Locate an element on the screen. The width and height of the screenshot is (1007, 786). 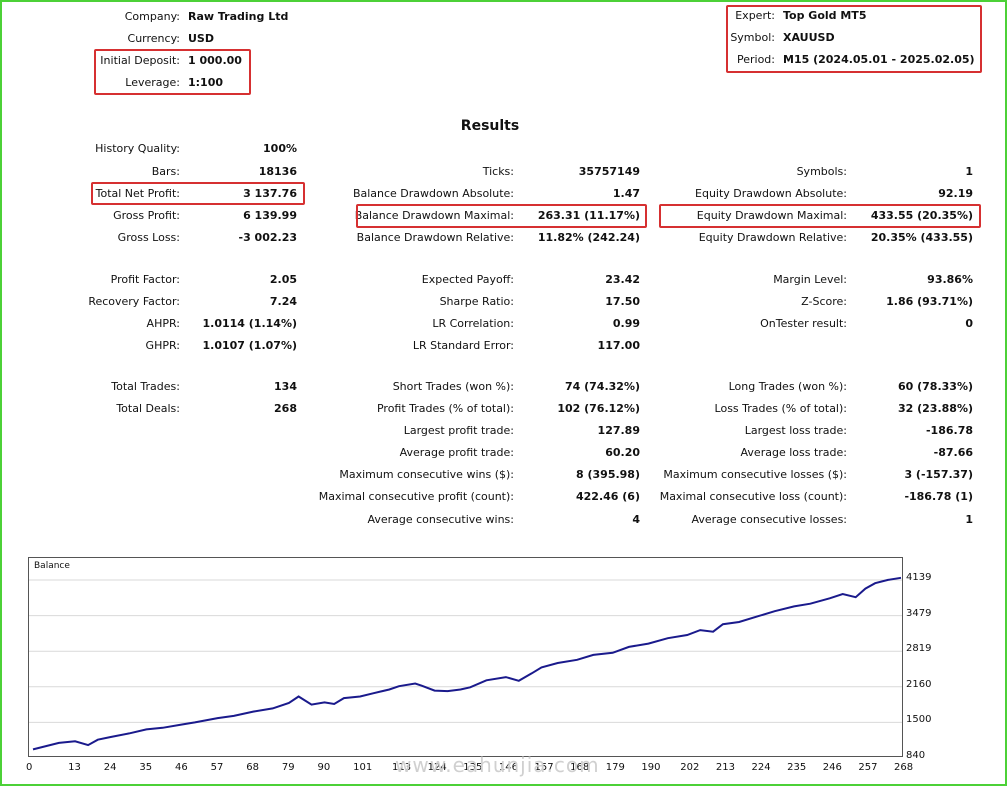
stat-col1-label: AHPR: is located at coordinates (163, 323).